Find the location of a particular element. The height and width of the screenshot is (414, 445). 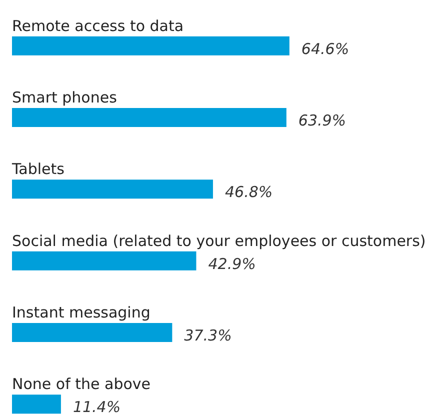

y-tick-label: Social media (related to your employees or customers) is located at coordinates (219, 241).